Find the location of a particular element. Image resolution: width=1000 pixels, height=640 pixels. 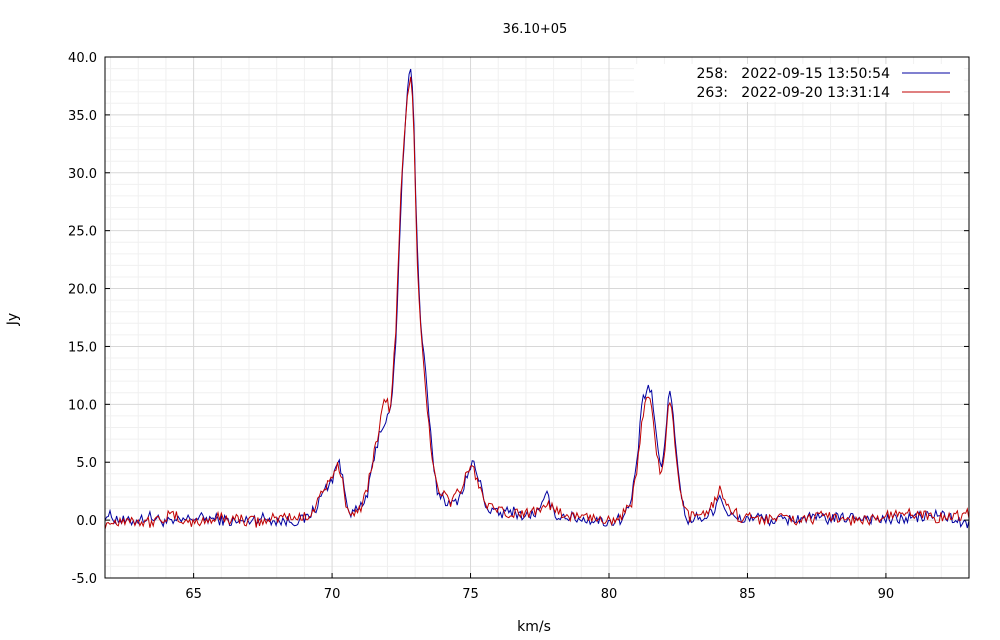

x-tick-label: 90 is located at coordinates (886, 594).